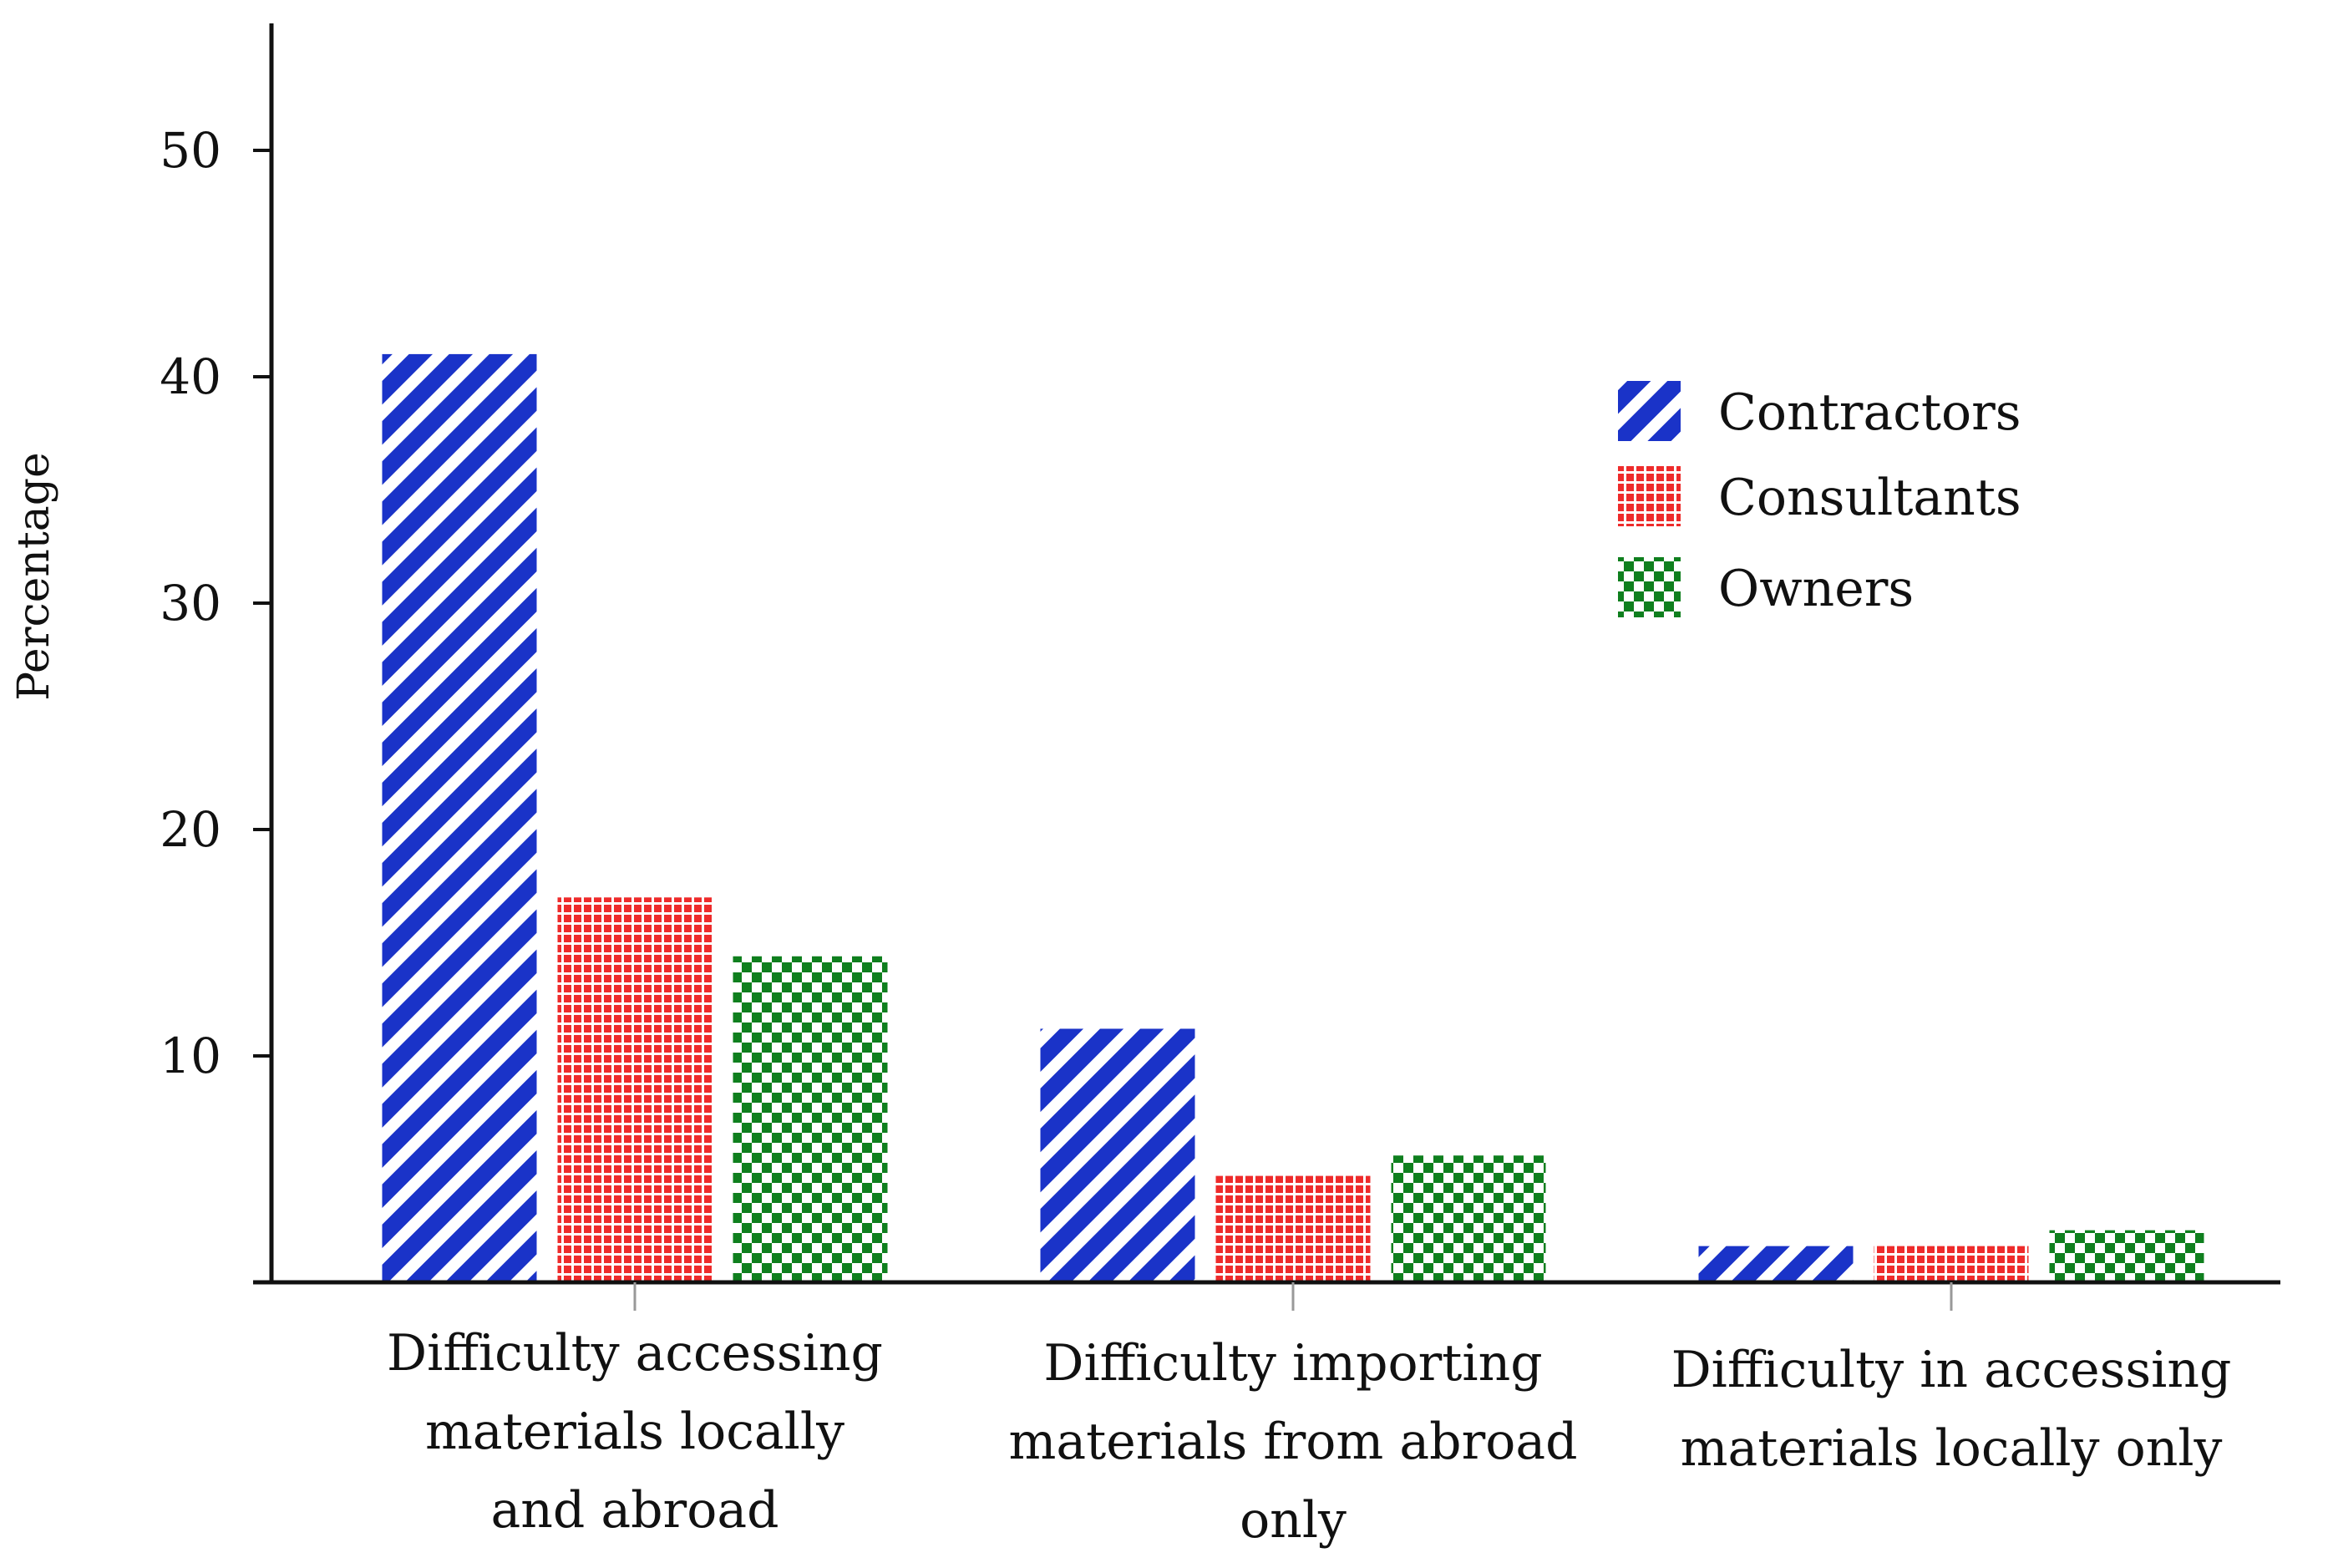 The image size is (2333, 1568). Describe the element at coordinates (635, 1354) in the screenshot. I see `x-category-label-line: Difficulty accessing` at that location.